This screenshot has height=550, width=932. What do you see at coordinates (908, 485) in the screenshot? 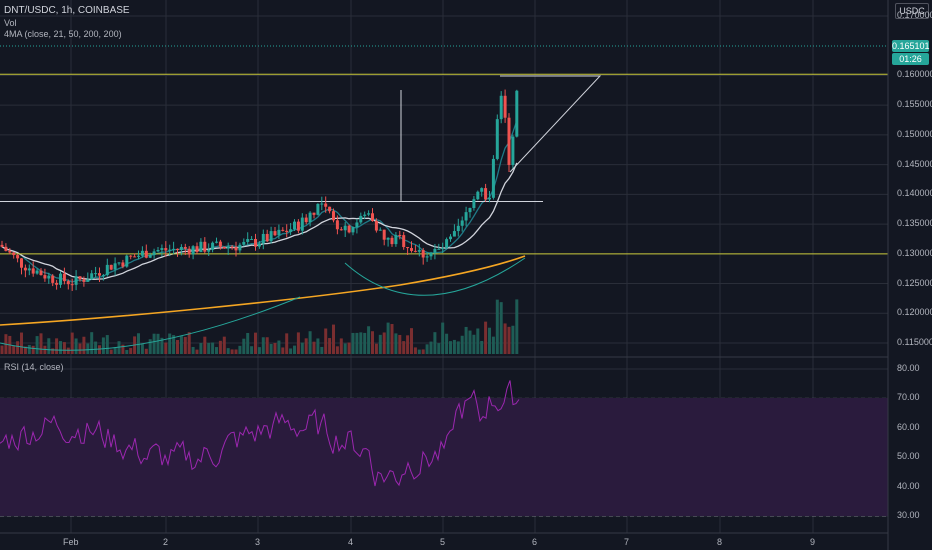
I see `rsi-tick-label: 40.00` at bounding box center [908, 485].